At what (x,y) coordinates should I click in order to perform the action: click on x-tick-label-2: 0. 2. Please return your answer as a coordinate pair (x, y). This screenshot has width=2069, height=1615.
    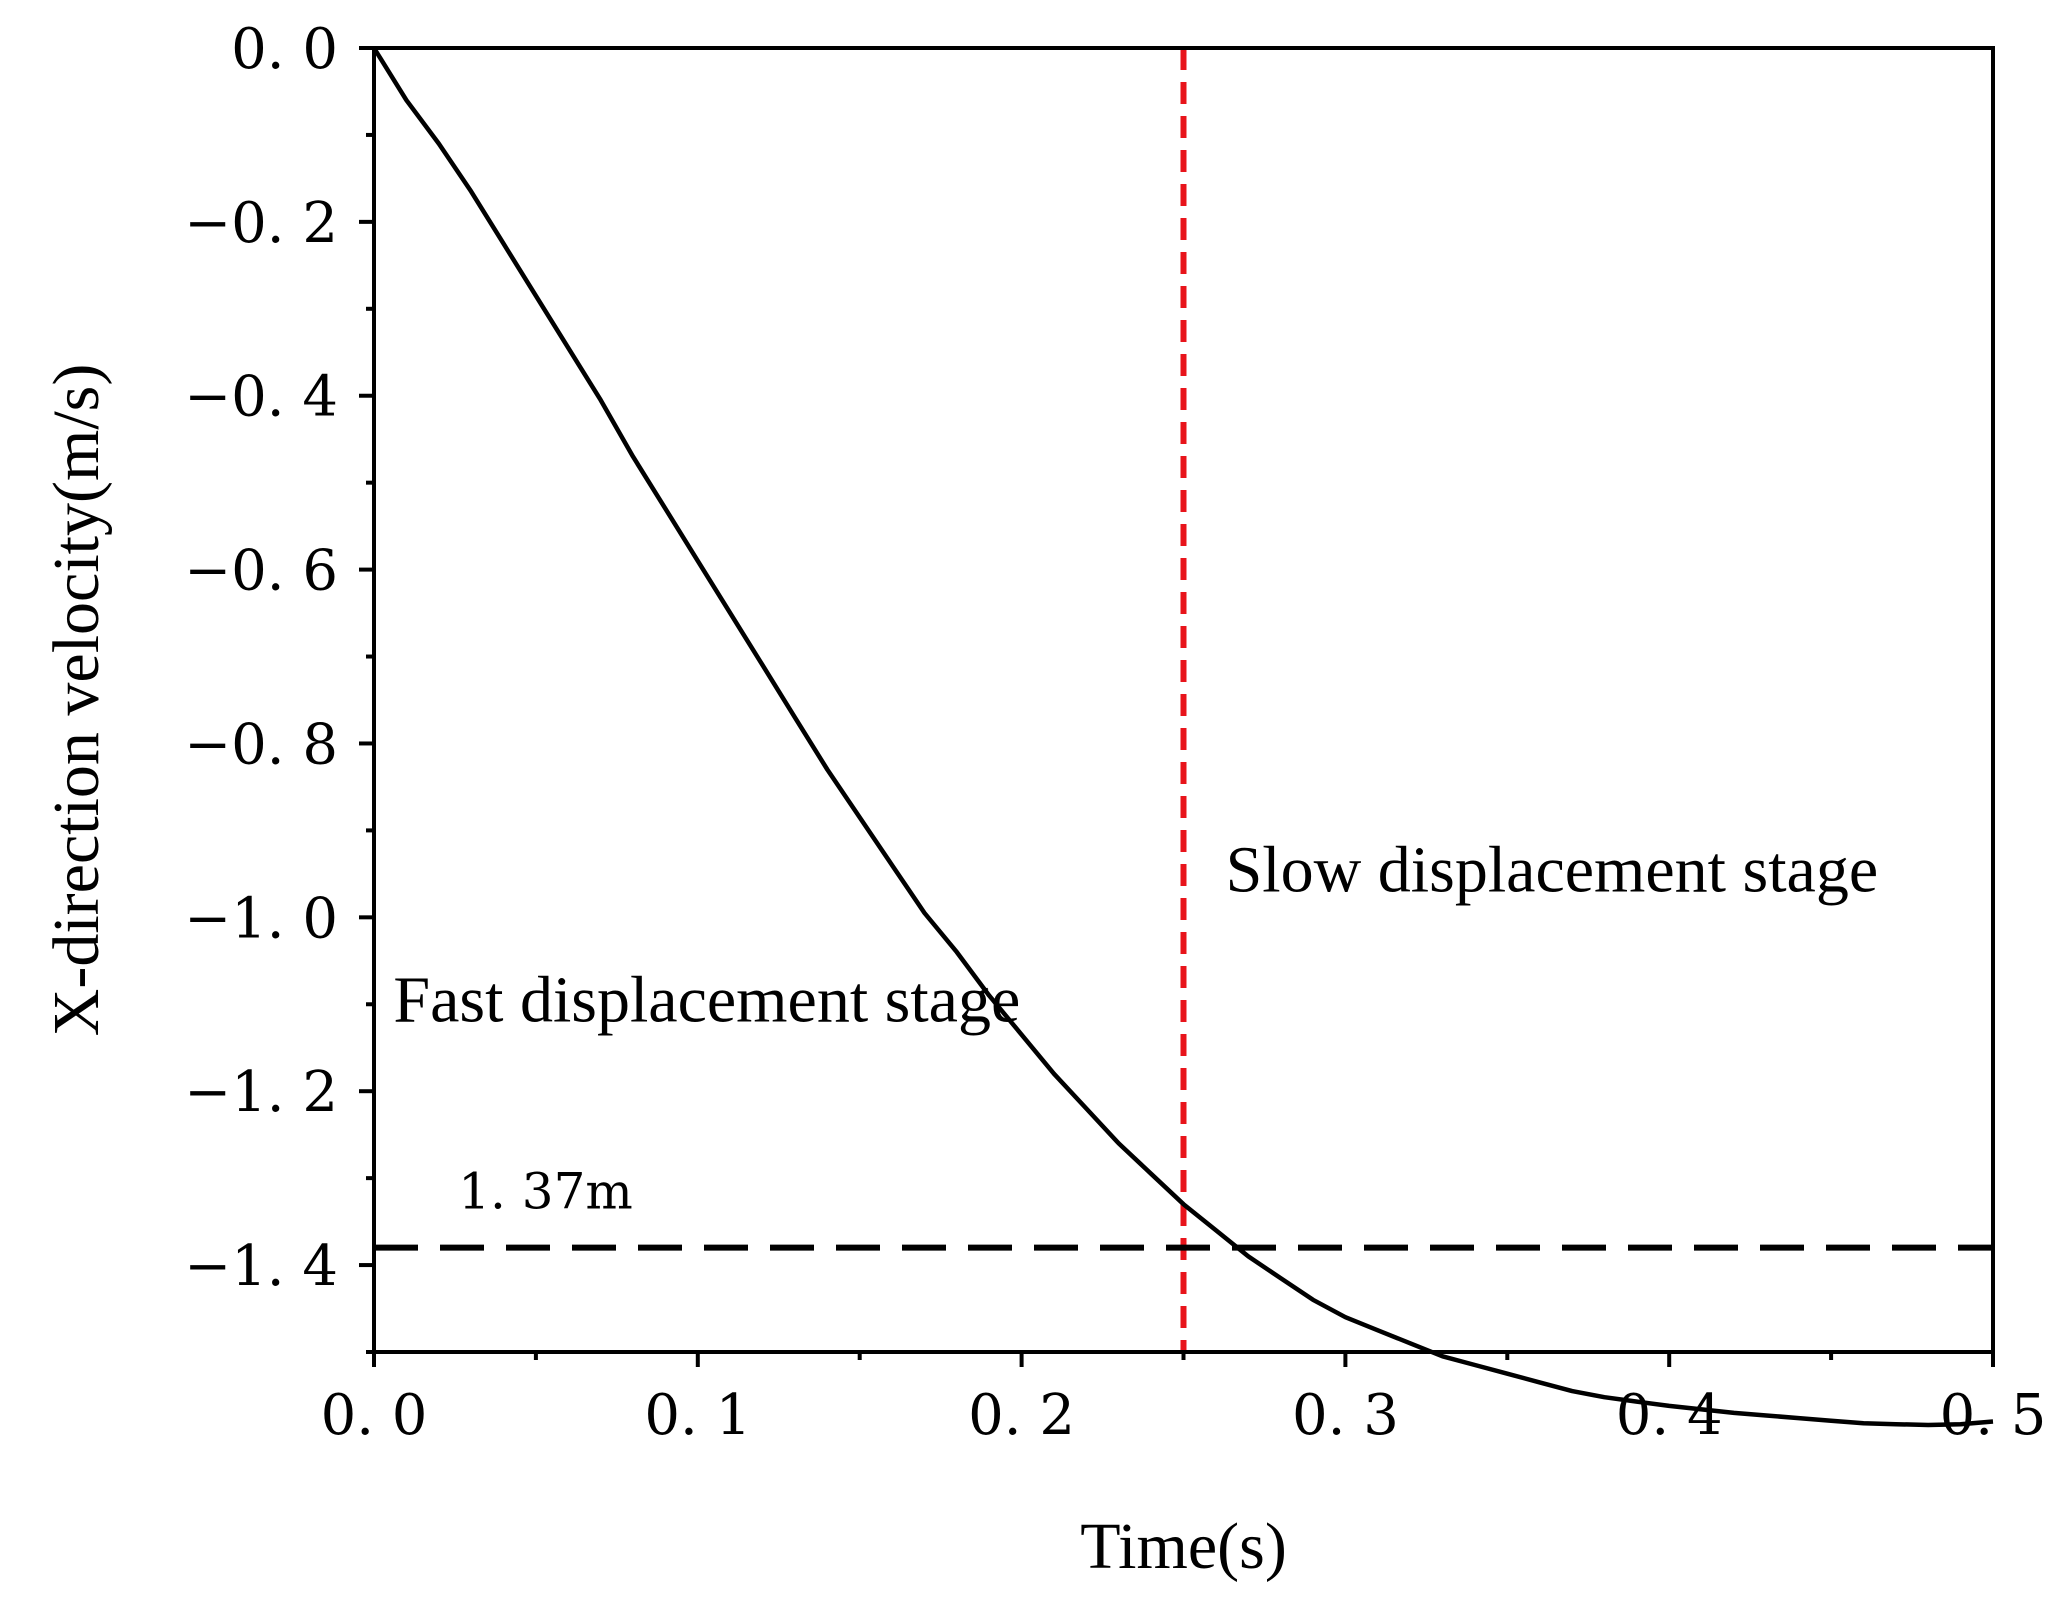
    Looking at the image, I should click on (1021, 1415).